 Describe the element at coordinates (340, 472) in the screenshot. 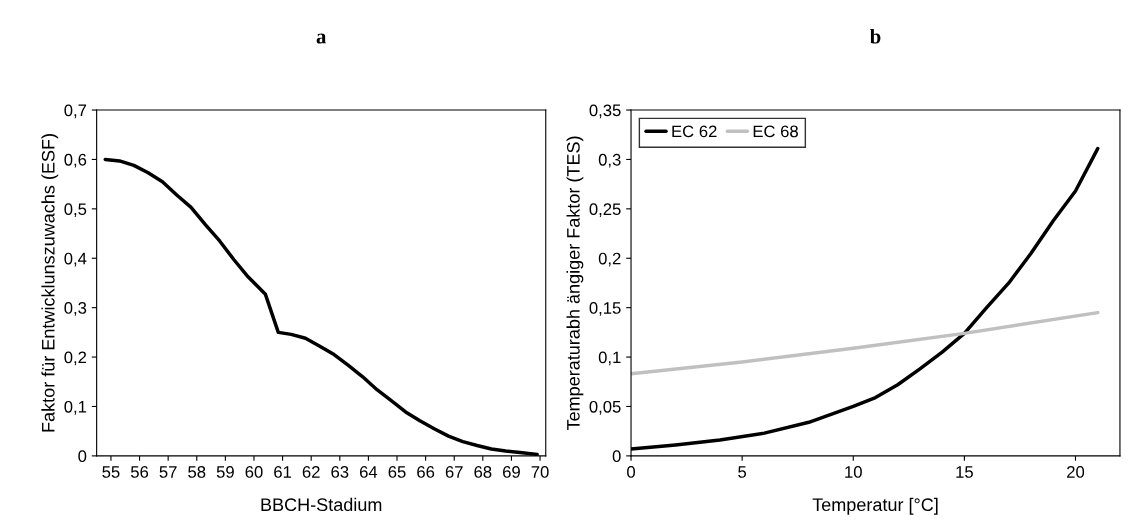

I see `x-tick-label: 63` at that location.